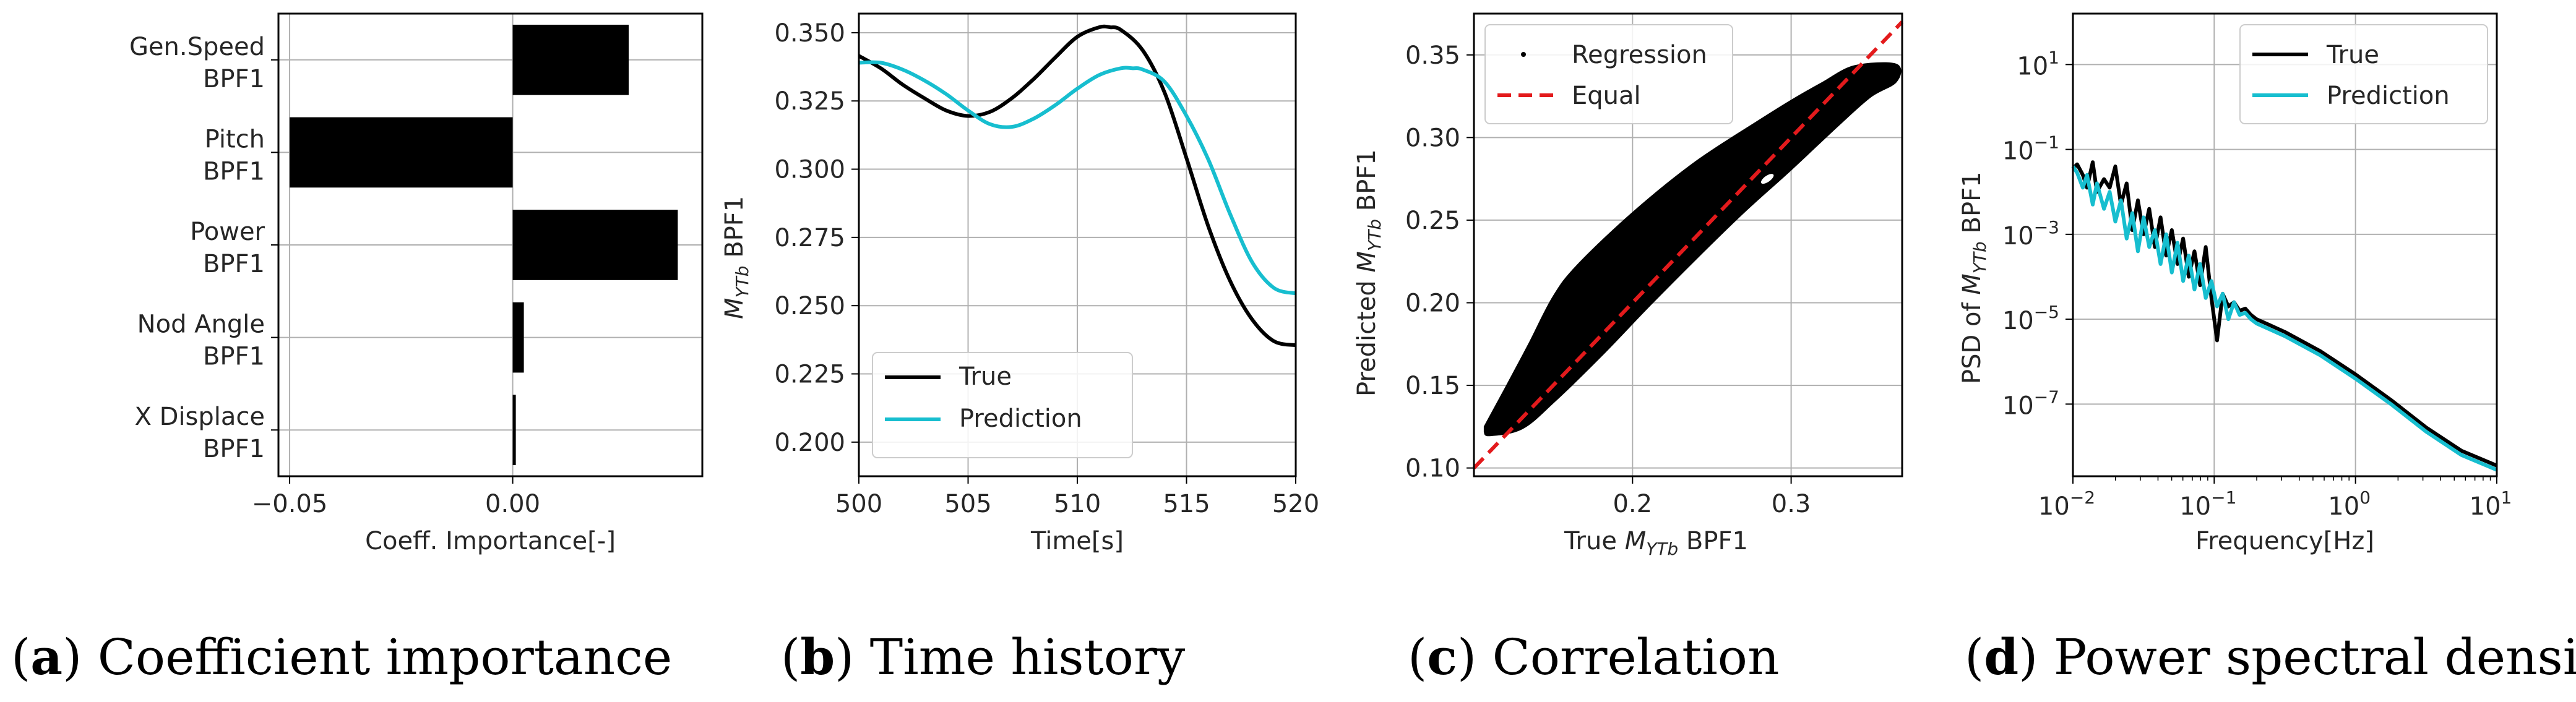  What do you see at coordinates (1606, 96) in the screenshot?
I see `legend-label: Equal` at bounding box center [1606, 96].